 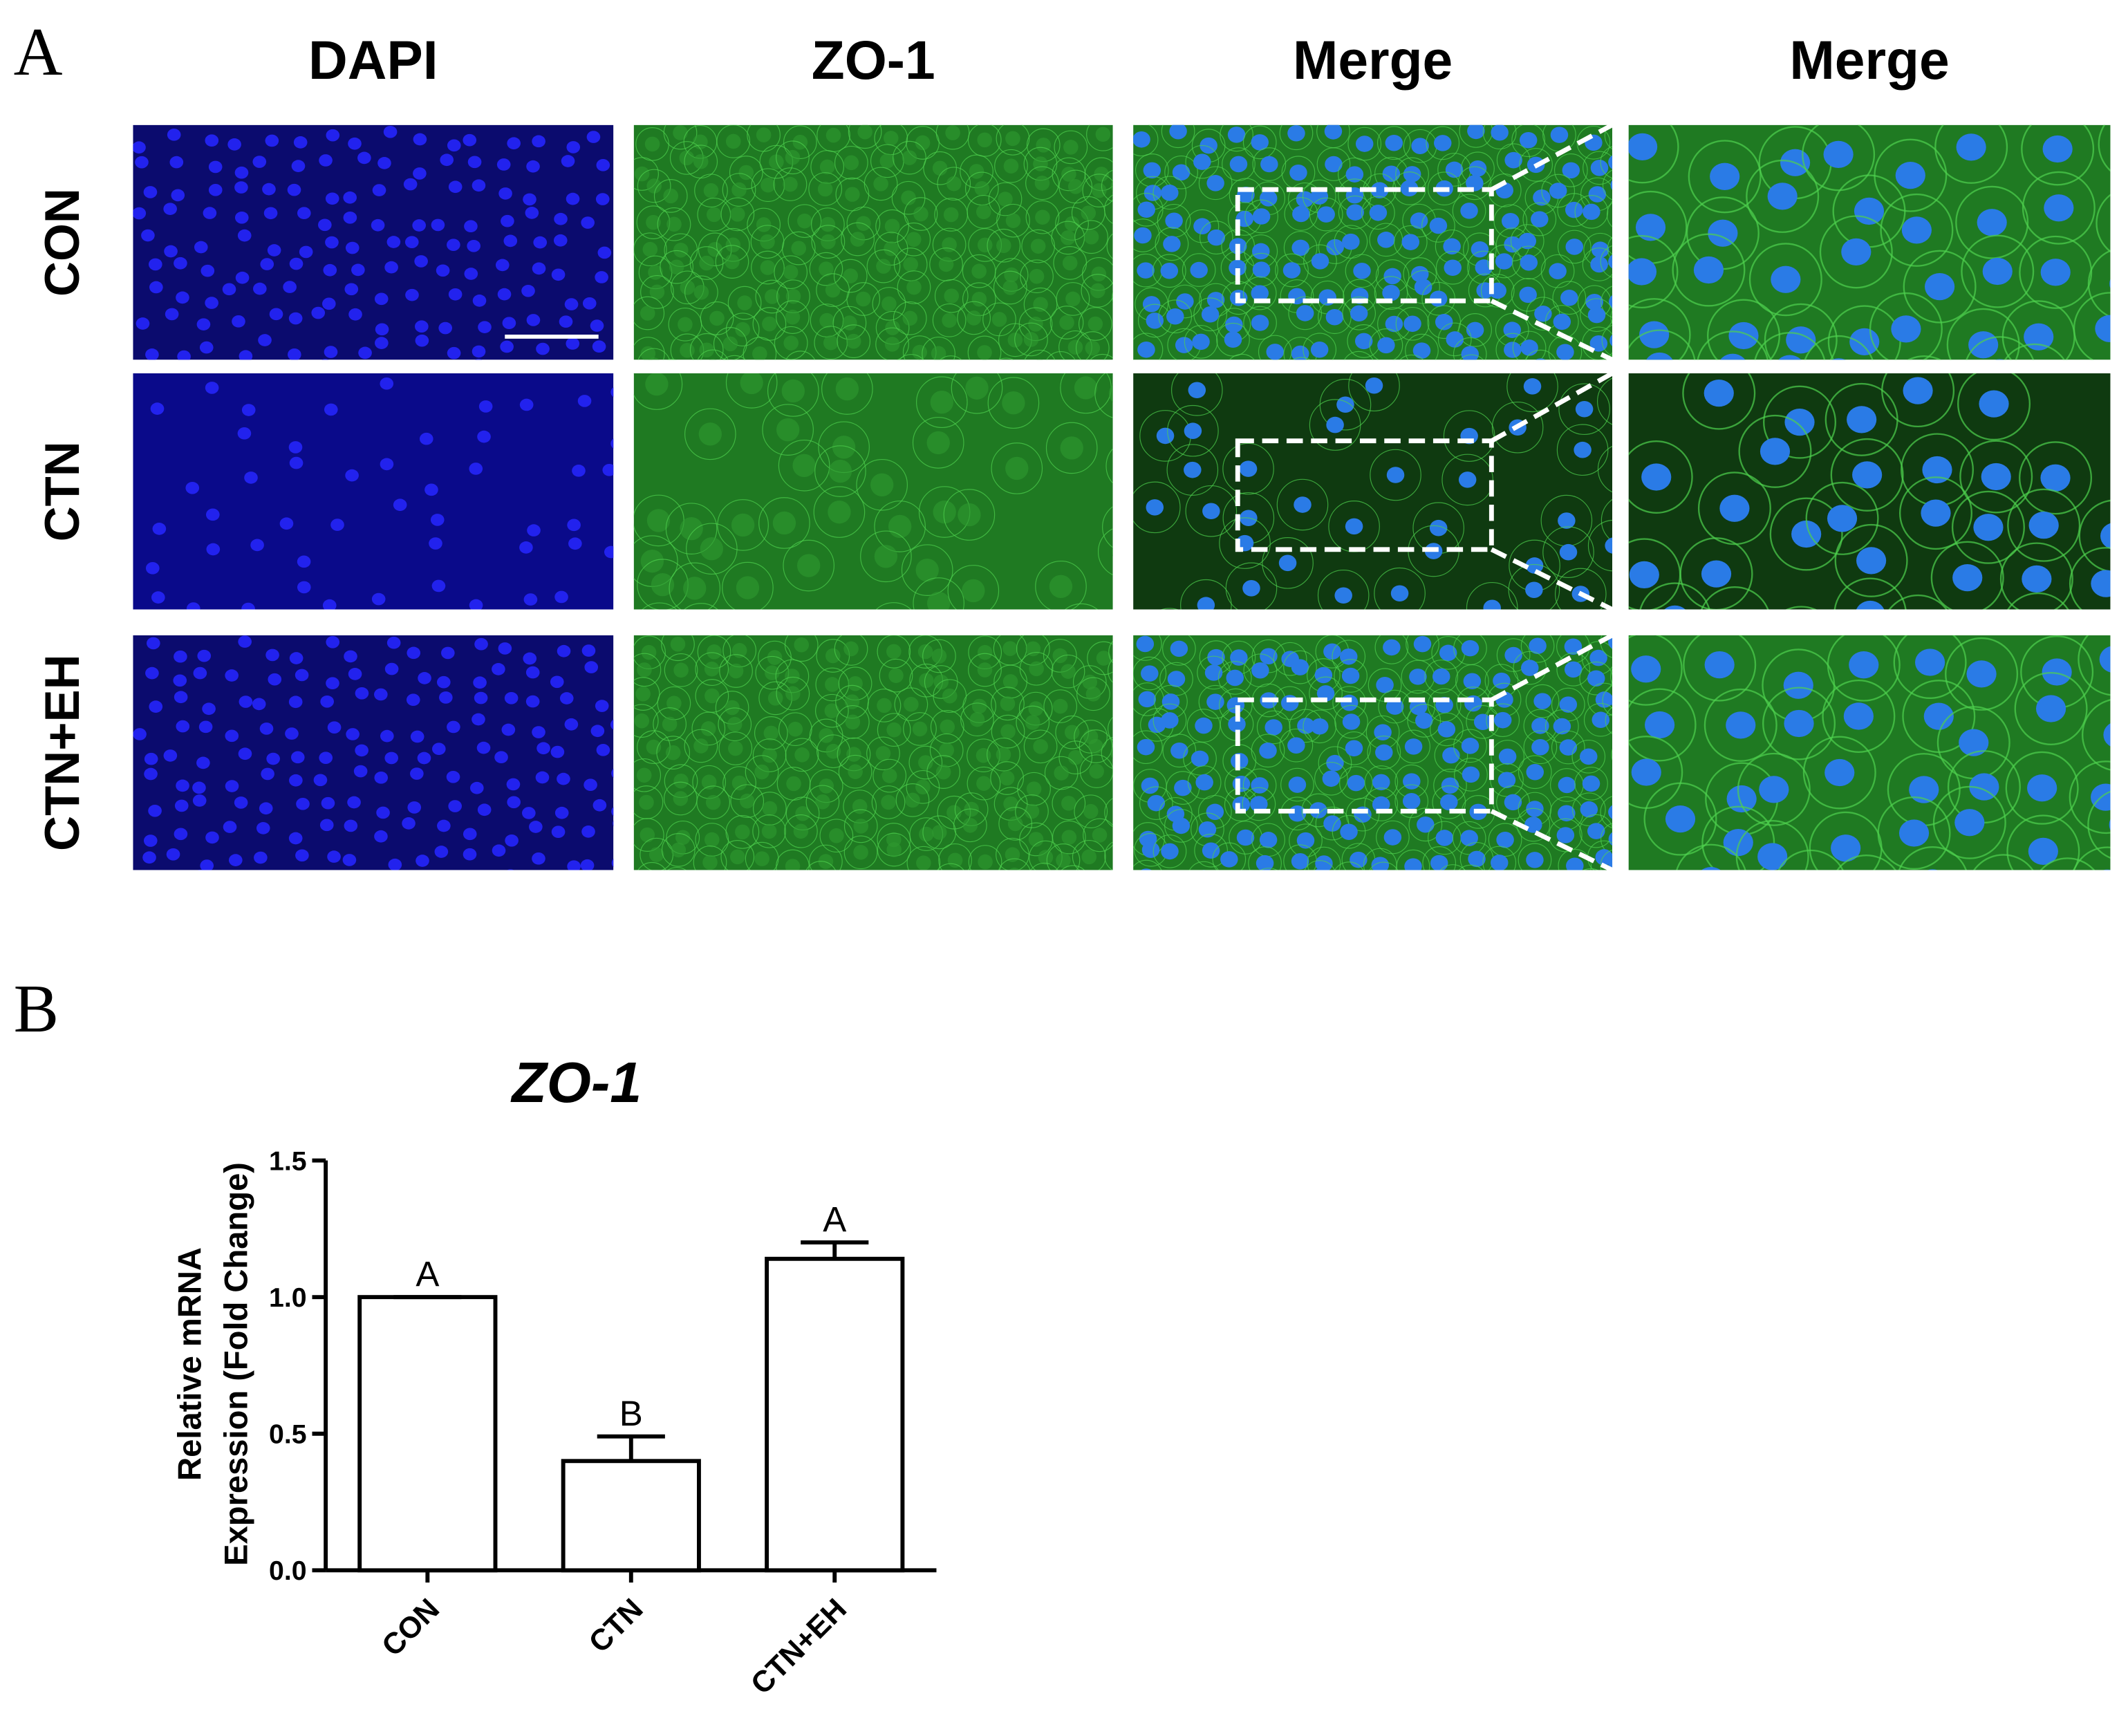 What do you see at coordinates (873, 767) in the screenshot?
I see `micrograph` at bounding box center [873, 767].